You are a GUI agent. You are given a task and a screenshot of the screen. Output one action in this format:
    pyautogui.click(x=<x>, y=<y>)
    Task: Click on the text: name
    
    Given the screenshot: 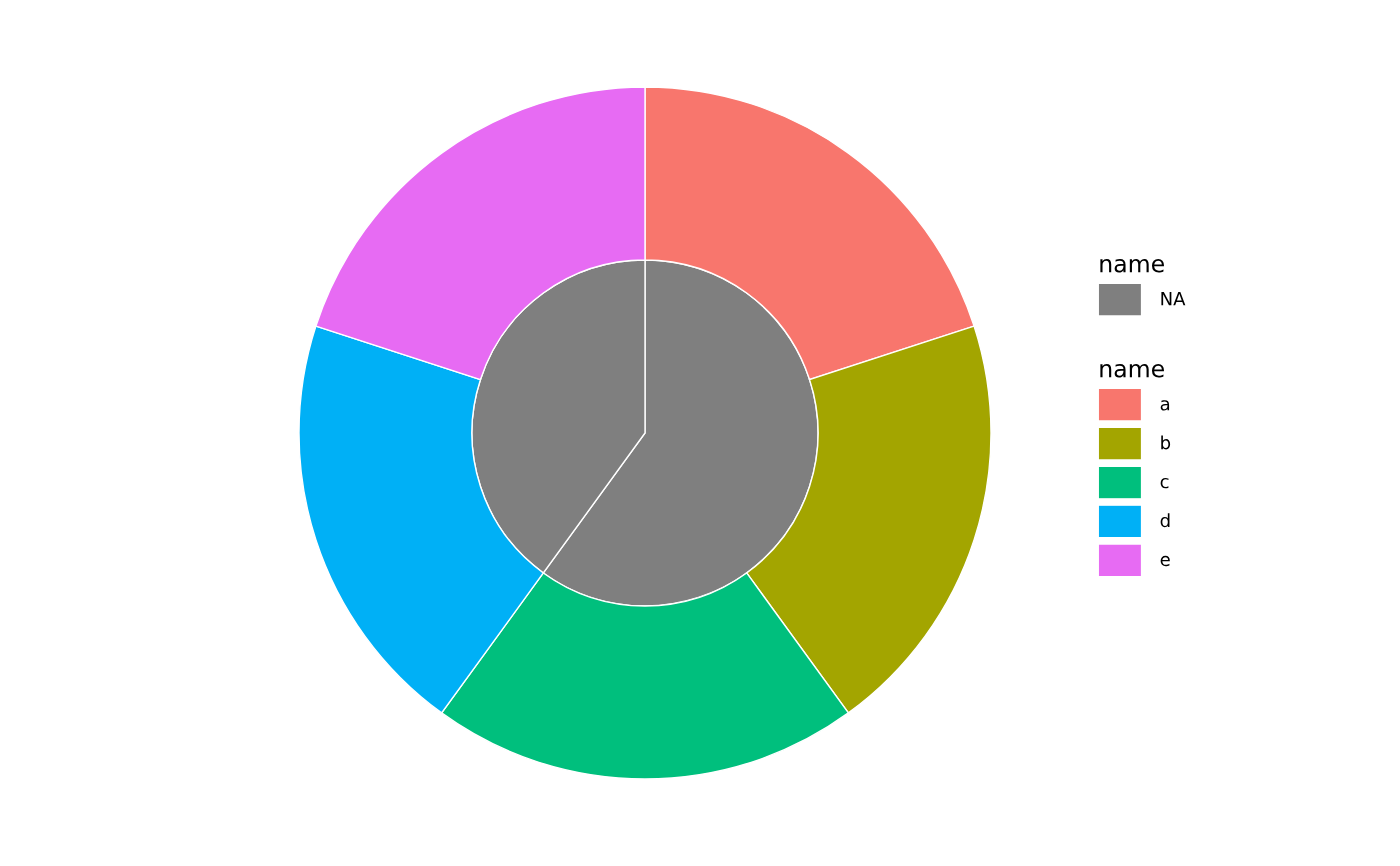 What is the action you would take?
    pyautogui.click(x=1132, y=370)
    